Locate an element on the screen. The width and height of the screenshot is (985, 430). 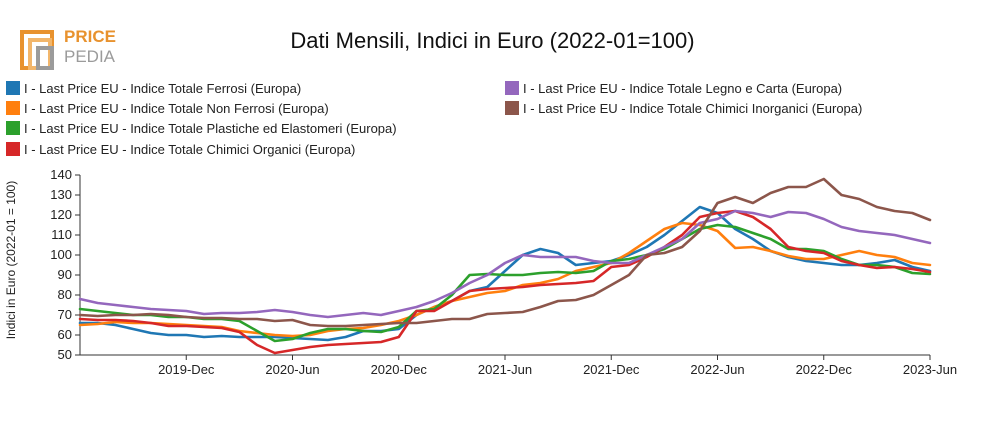
pricepedia-logo: PRICE PEDIA is located at coordinates (68, 48).